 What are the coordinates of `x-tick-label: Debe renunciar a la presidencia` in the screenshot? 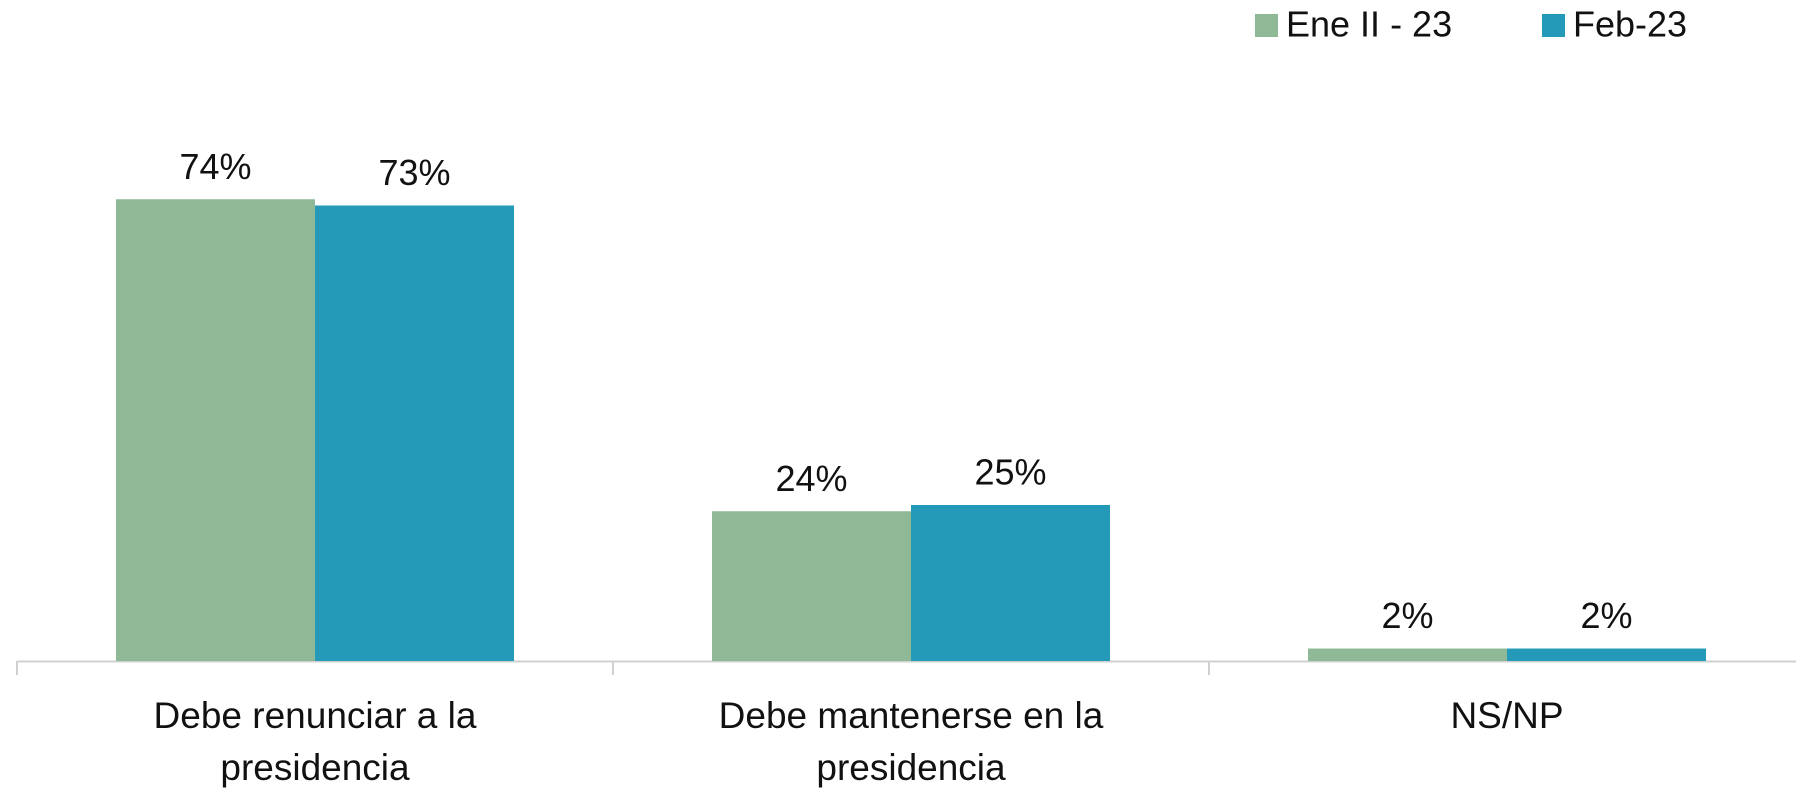 It's located at (315, 741).